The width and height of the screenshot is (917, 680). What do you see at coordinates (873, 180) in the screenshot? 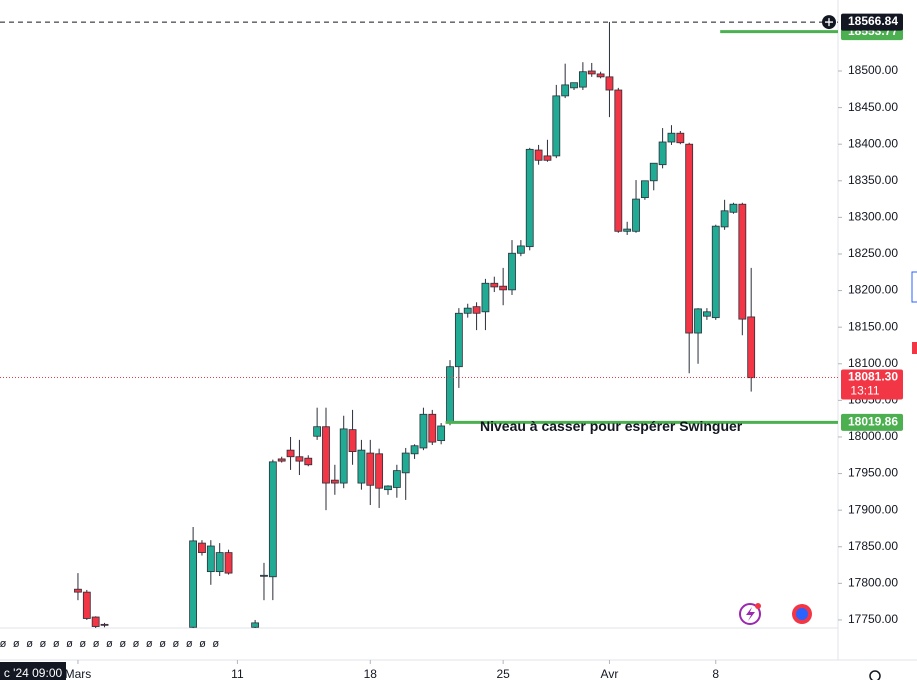
I see `y-tick-label: 18350.00` at bounding box center [873, 180].